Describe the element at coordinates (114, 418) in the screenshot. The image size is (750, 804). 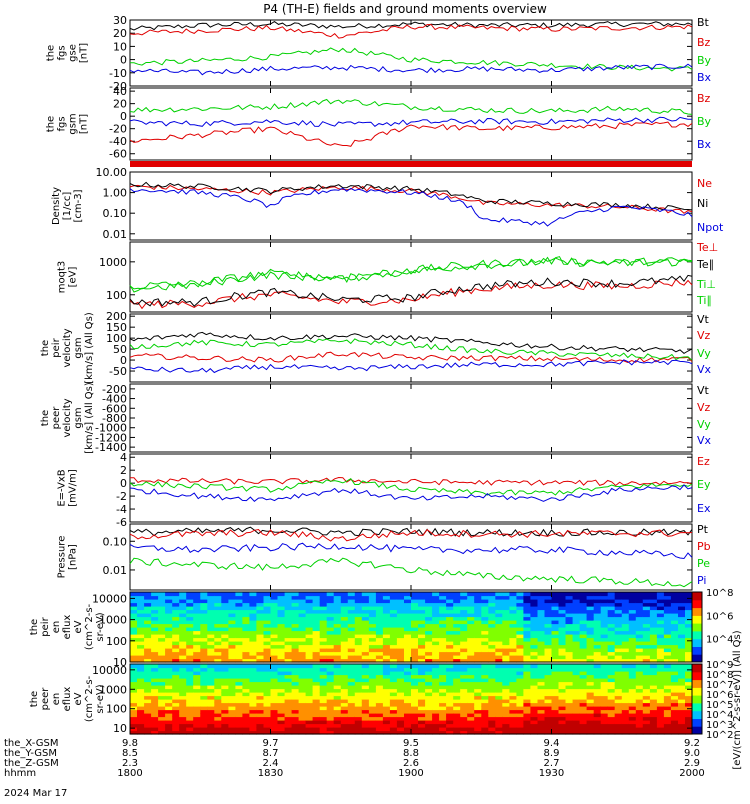
I see `y-tick-label: -800` at that location.